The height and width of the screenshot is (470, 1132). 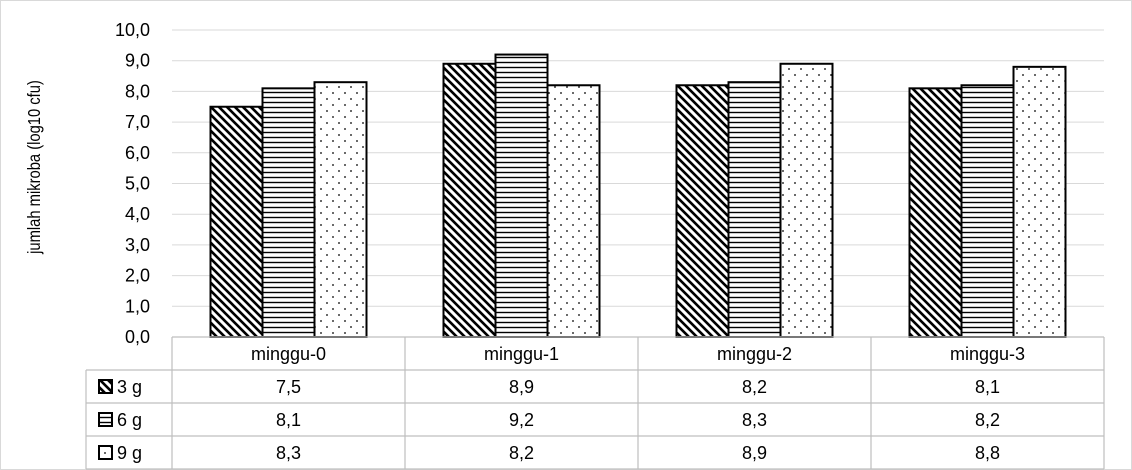 I want to click on x-category-label: minggu-0, so click(x=288, y=354).